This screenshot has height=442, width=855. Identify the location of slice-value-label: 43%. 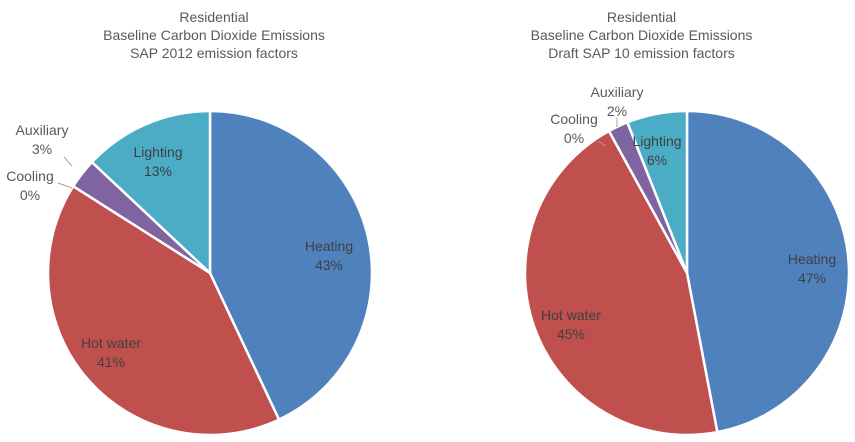
(329, 265).